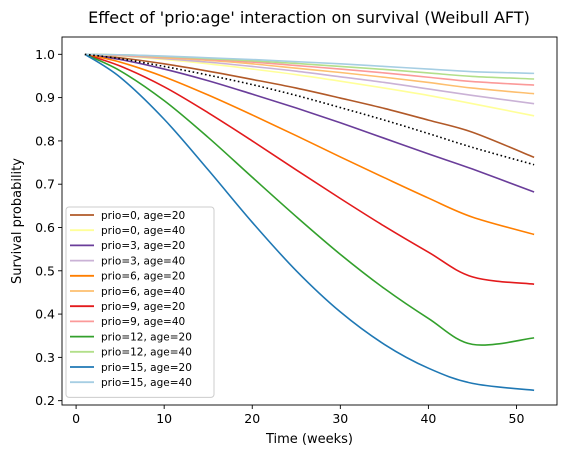 This screenshot has width=567, height=455. What do you see at coordinates (517, 418) in the screenshot?
I see `x-tick-label: 50` at bounding box center [517, 418].